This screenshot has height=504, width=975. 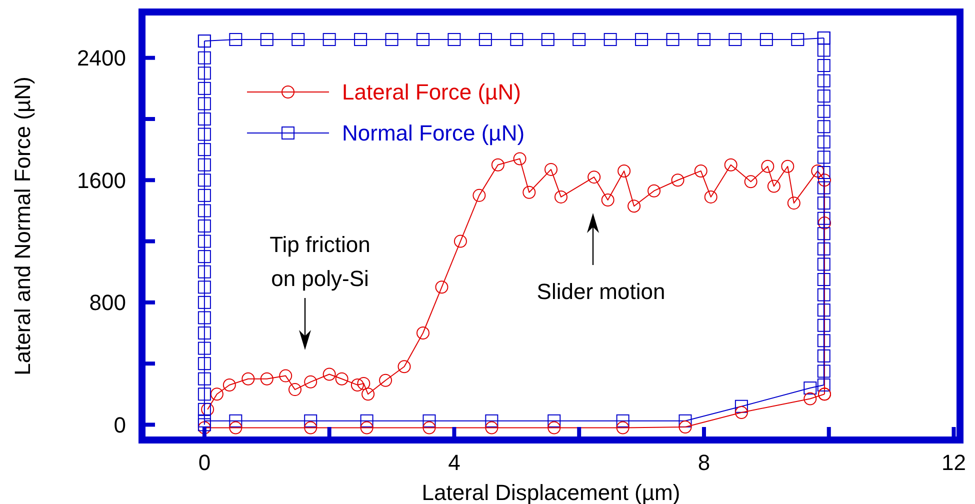 I want to click on x-tick-label: 8, so click(x=704, y=462).